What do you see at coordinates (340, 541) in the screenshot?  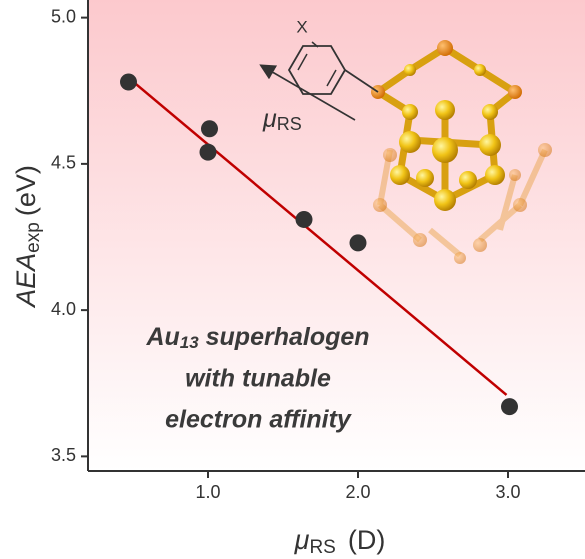 I see `x-axis-label: μRS (D)` at bounding box center [340, 541].